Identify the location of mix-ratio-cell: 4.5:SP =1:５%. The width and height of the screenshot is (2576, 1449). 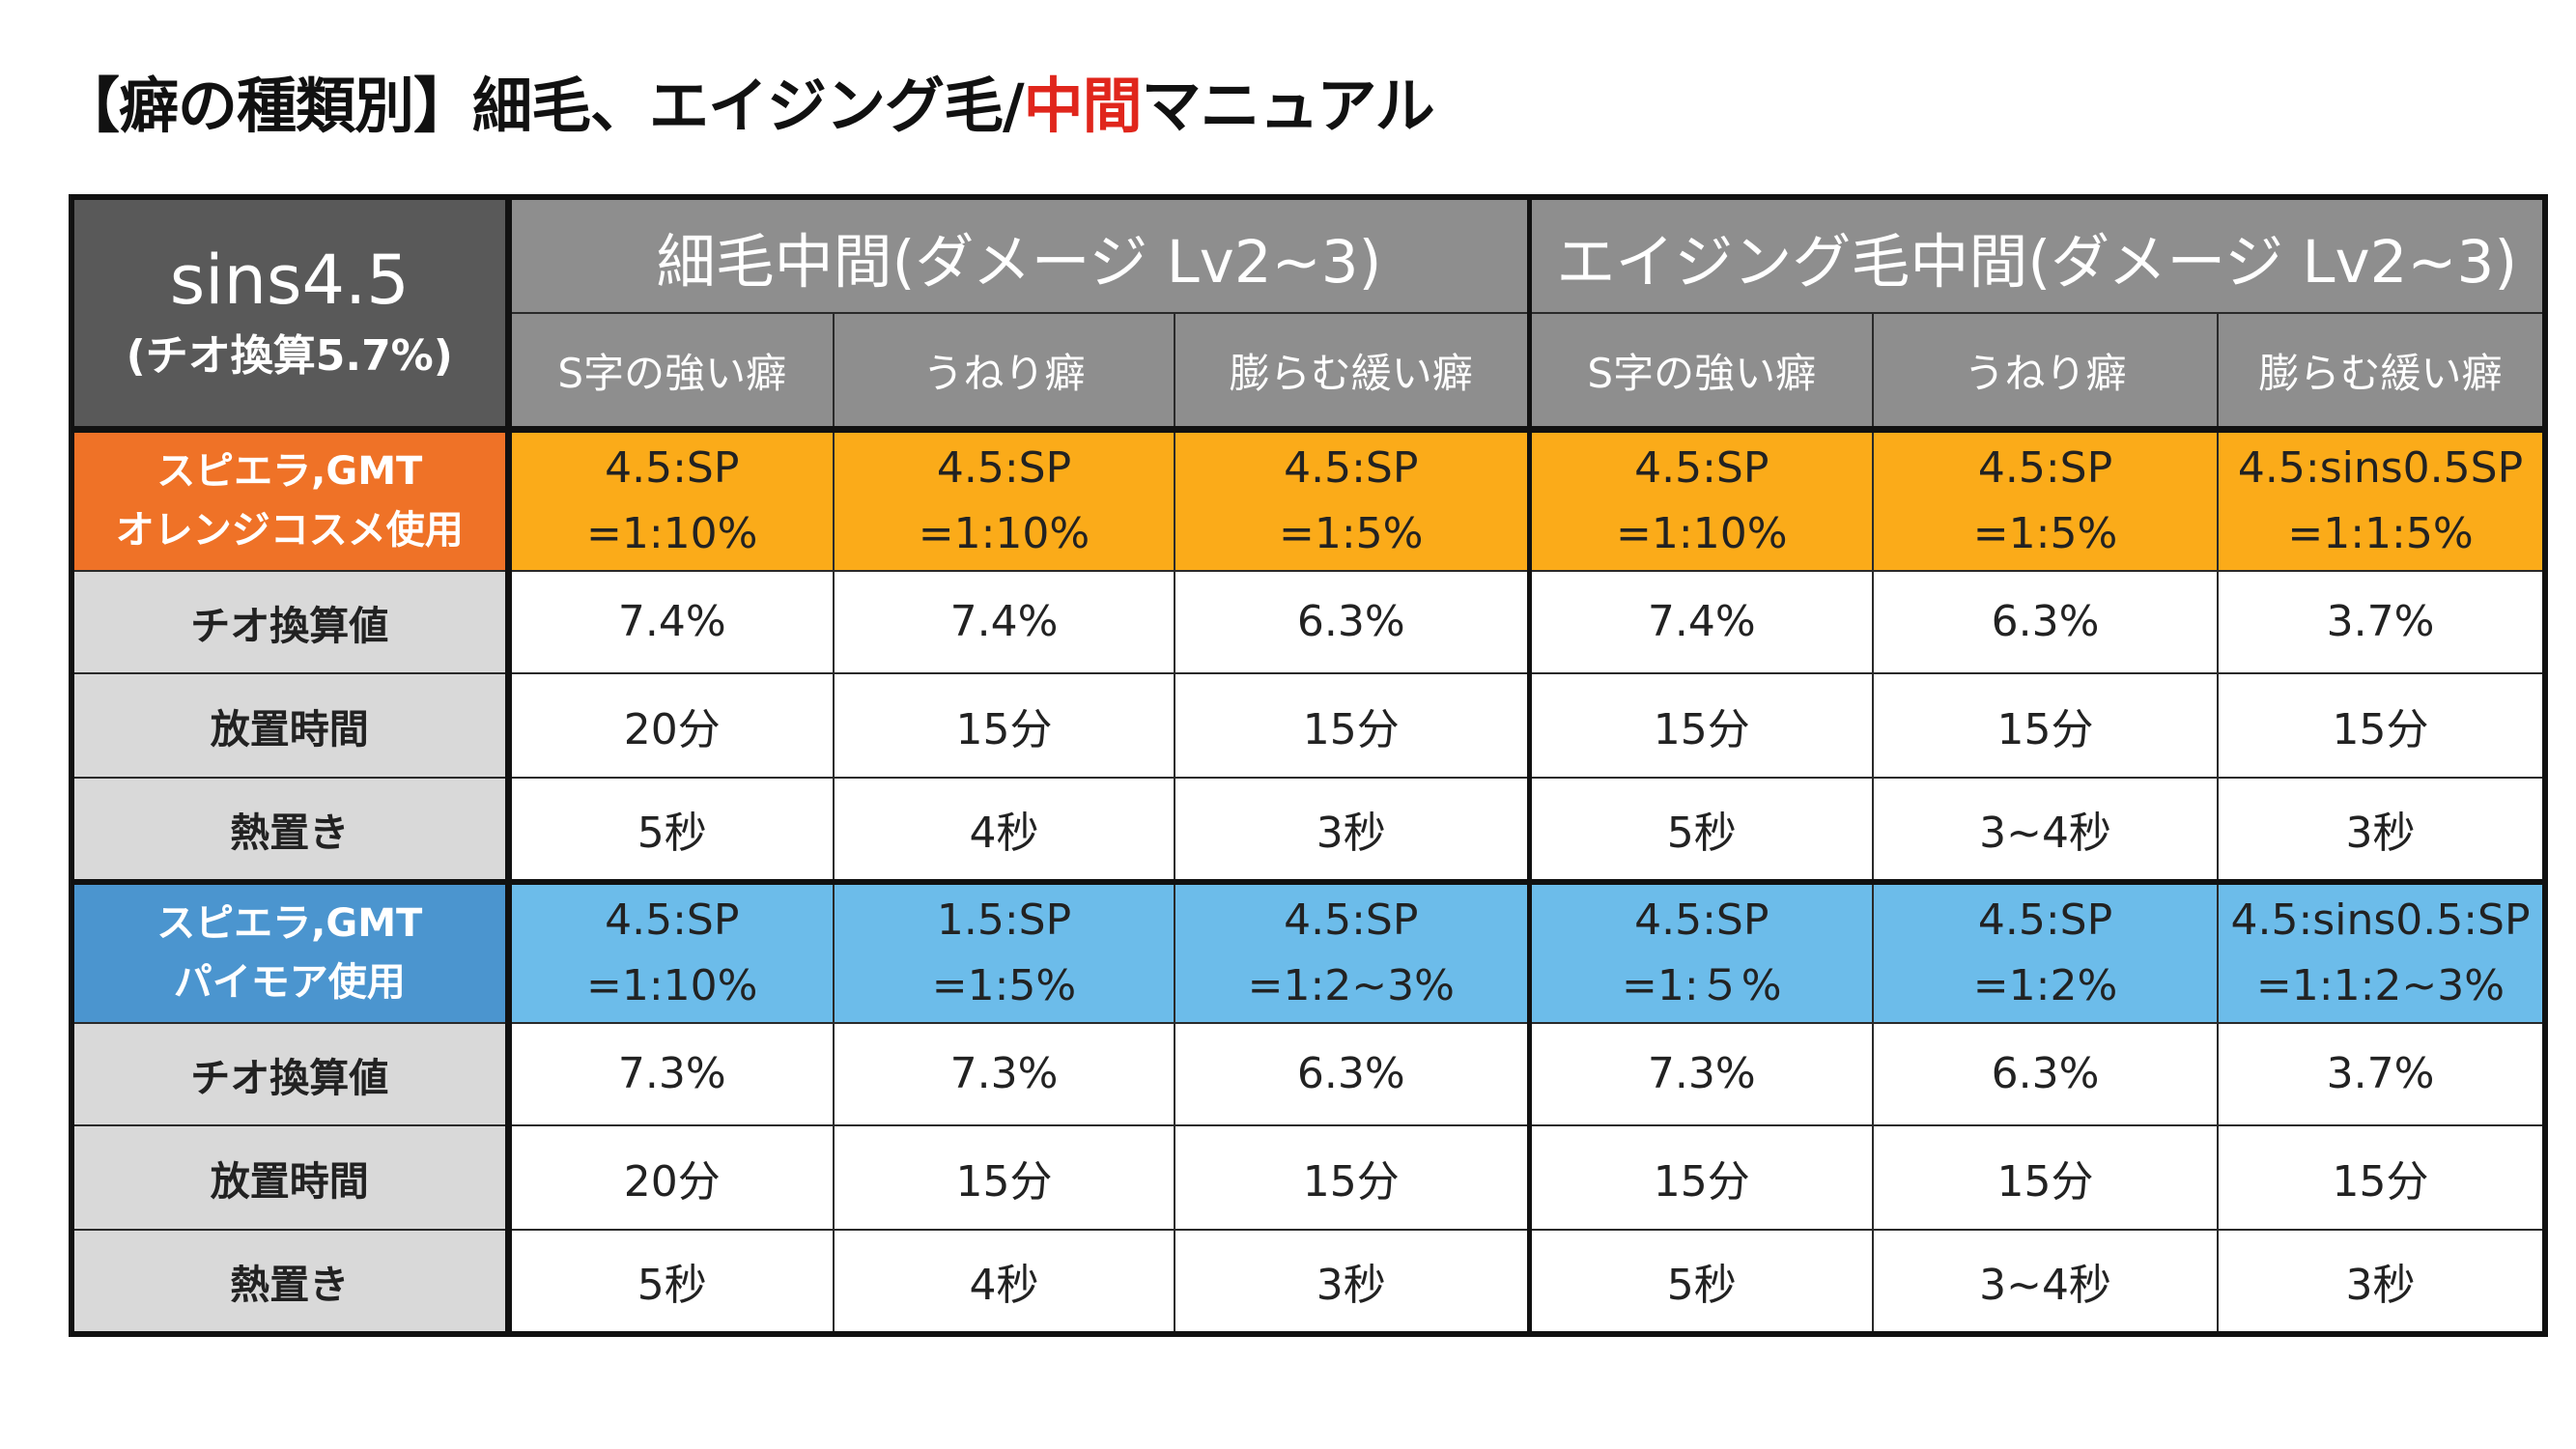
(1700, 951).